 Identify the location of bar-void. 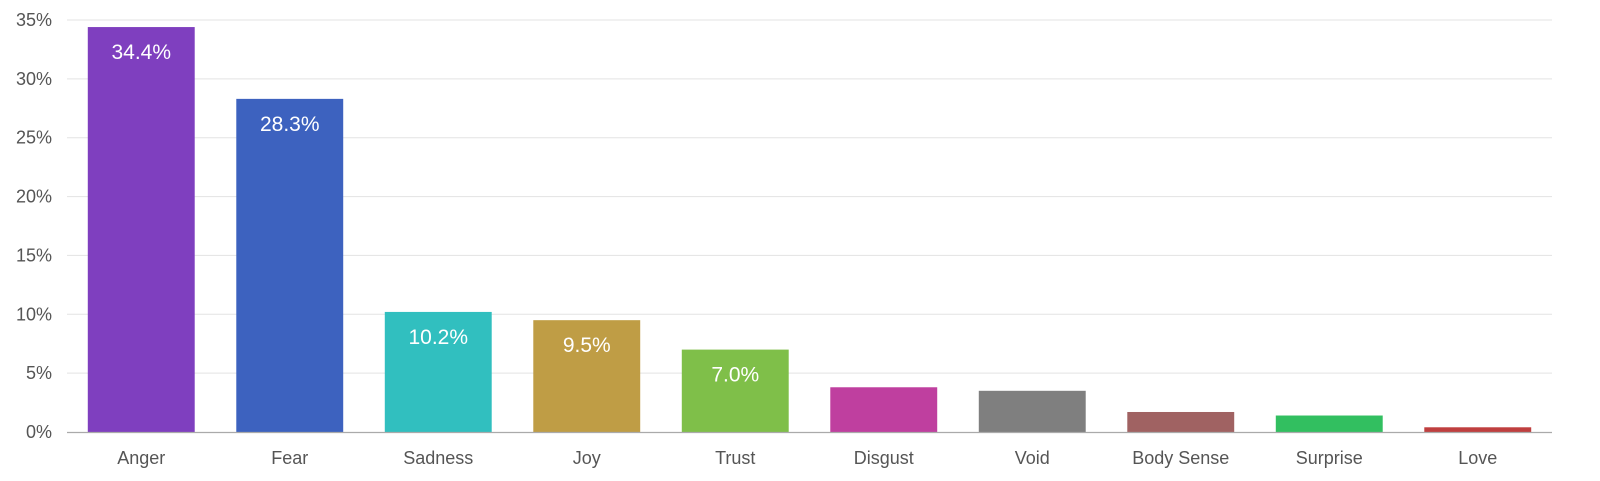
(1032, 411).